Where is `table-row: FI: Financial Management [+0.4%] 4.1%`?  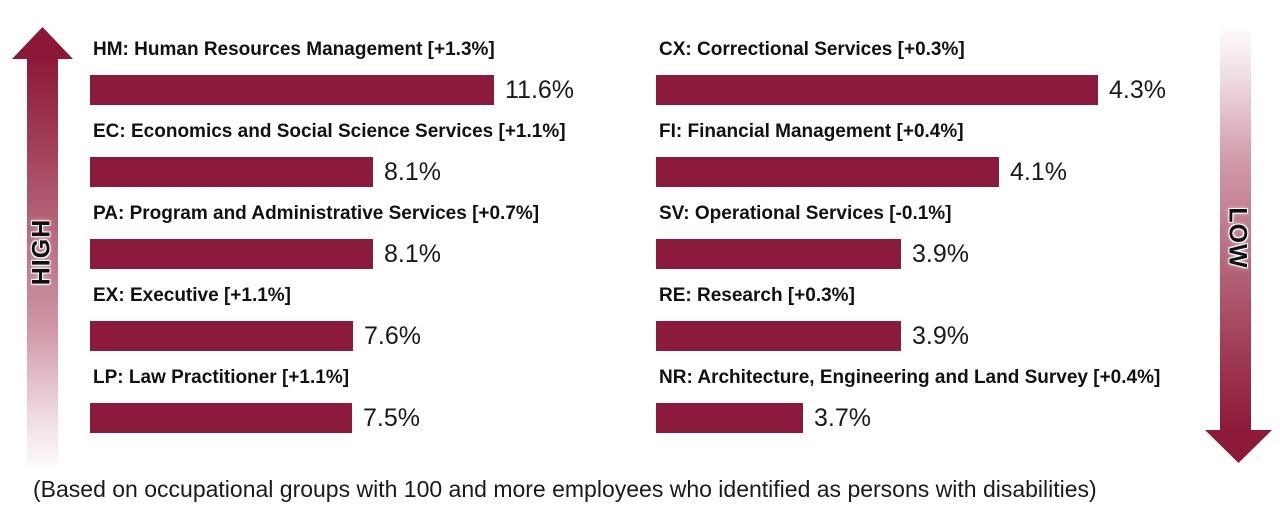 table-row: FI: Financial Management [+0.4%] 4.1% is located at coordinates (936, 153).